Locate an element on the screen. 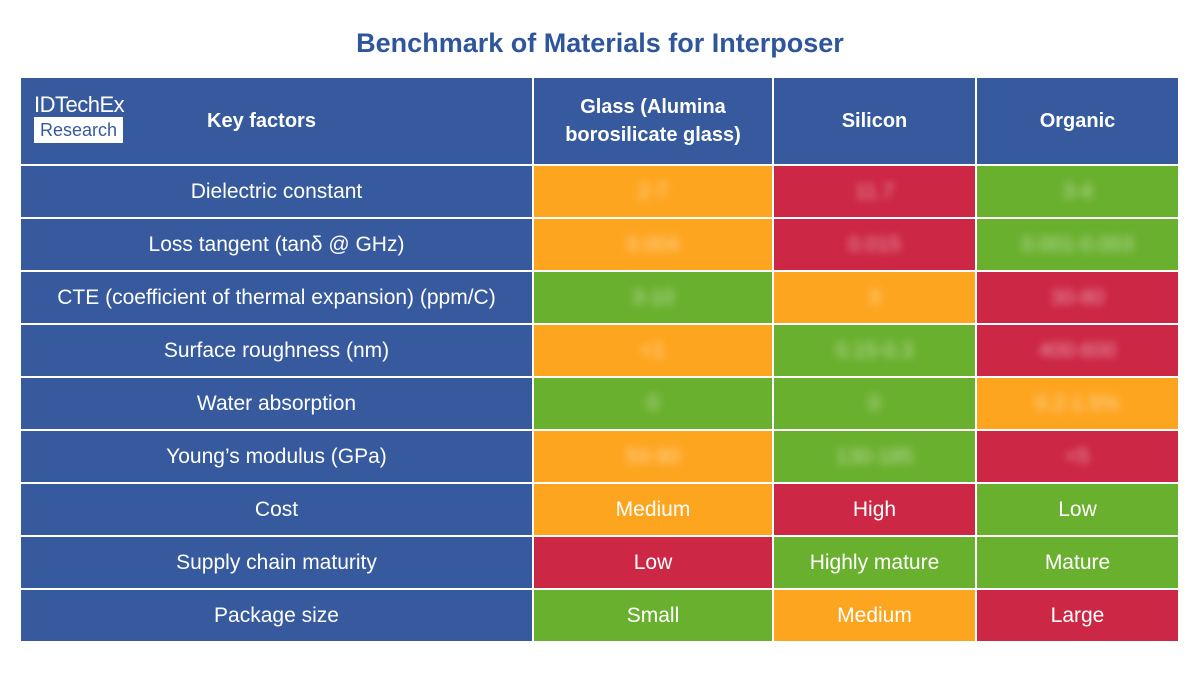 This screenshot has width=1200, height=675. cell-value: 3-10 is located at coordinates (653, 297).